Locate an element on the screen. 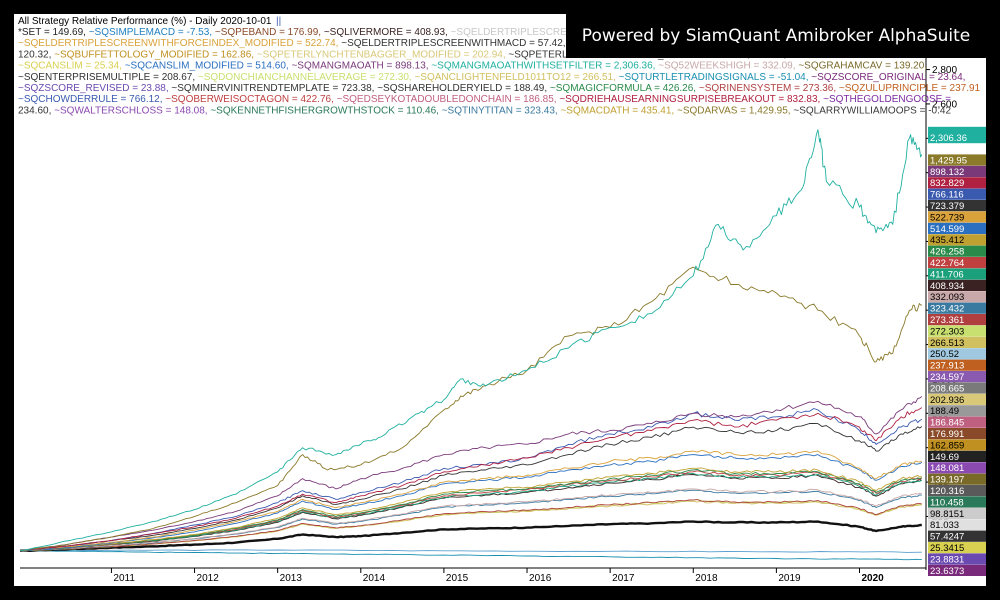  legend-entry: ~SQZULUPRINCIPLE = 237.91 is located at coordinates (910, 88).